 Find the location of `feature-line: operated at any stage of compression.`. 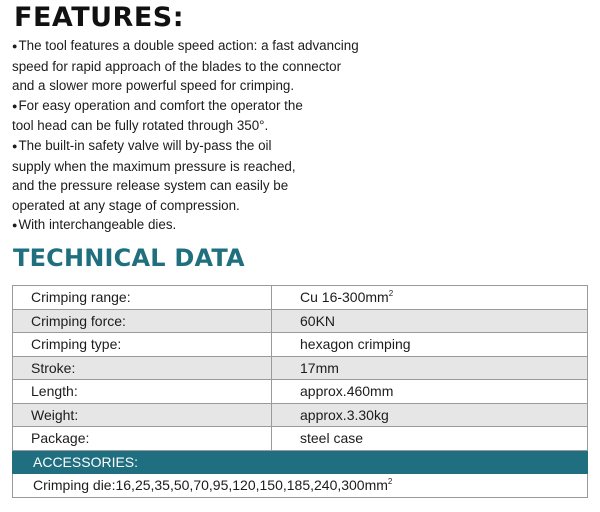

feature-line: operated at any stage of compression. is located at coordinates (222, 206).